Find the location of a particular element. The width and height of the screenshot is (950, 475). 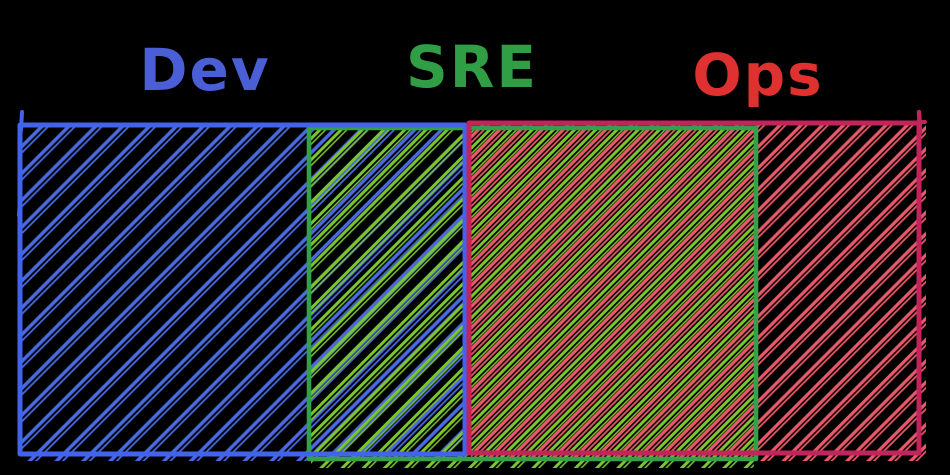

dev-label: Dev is located at coordinates (204, 70).